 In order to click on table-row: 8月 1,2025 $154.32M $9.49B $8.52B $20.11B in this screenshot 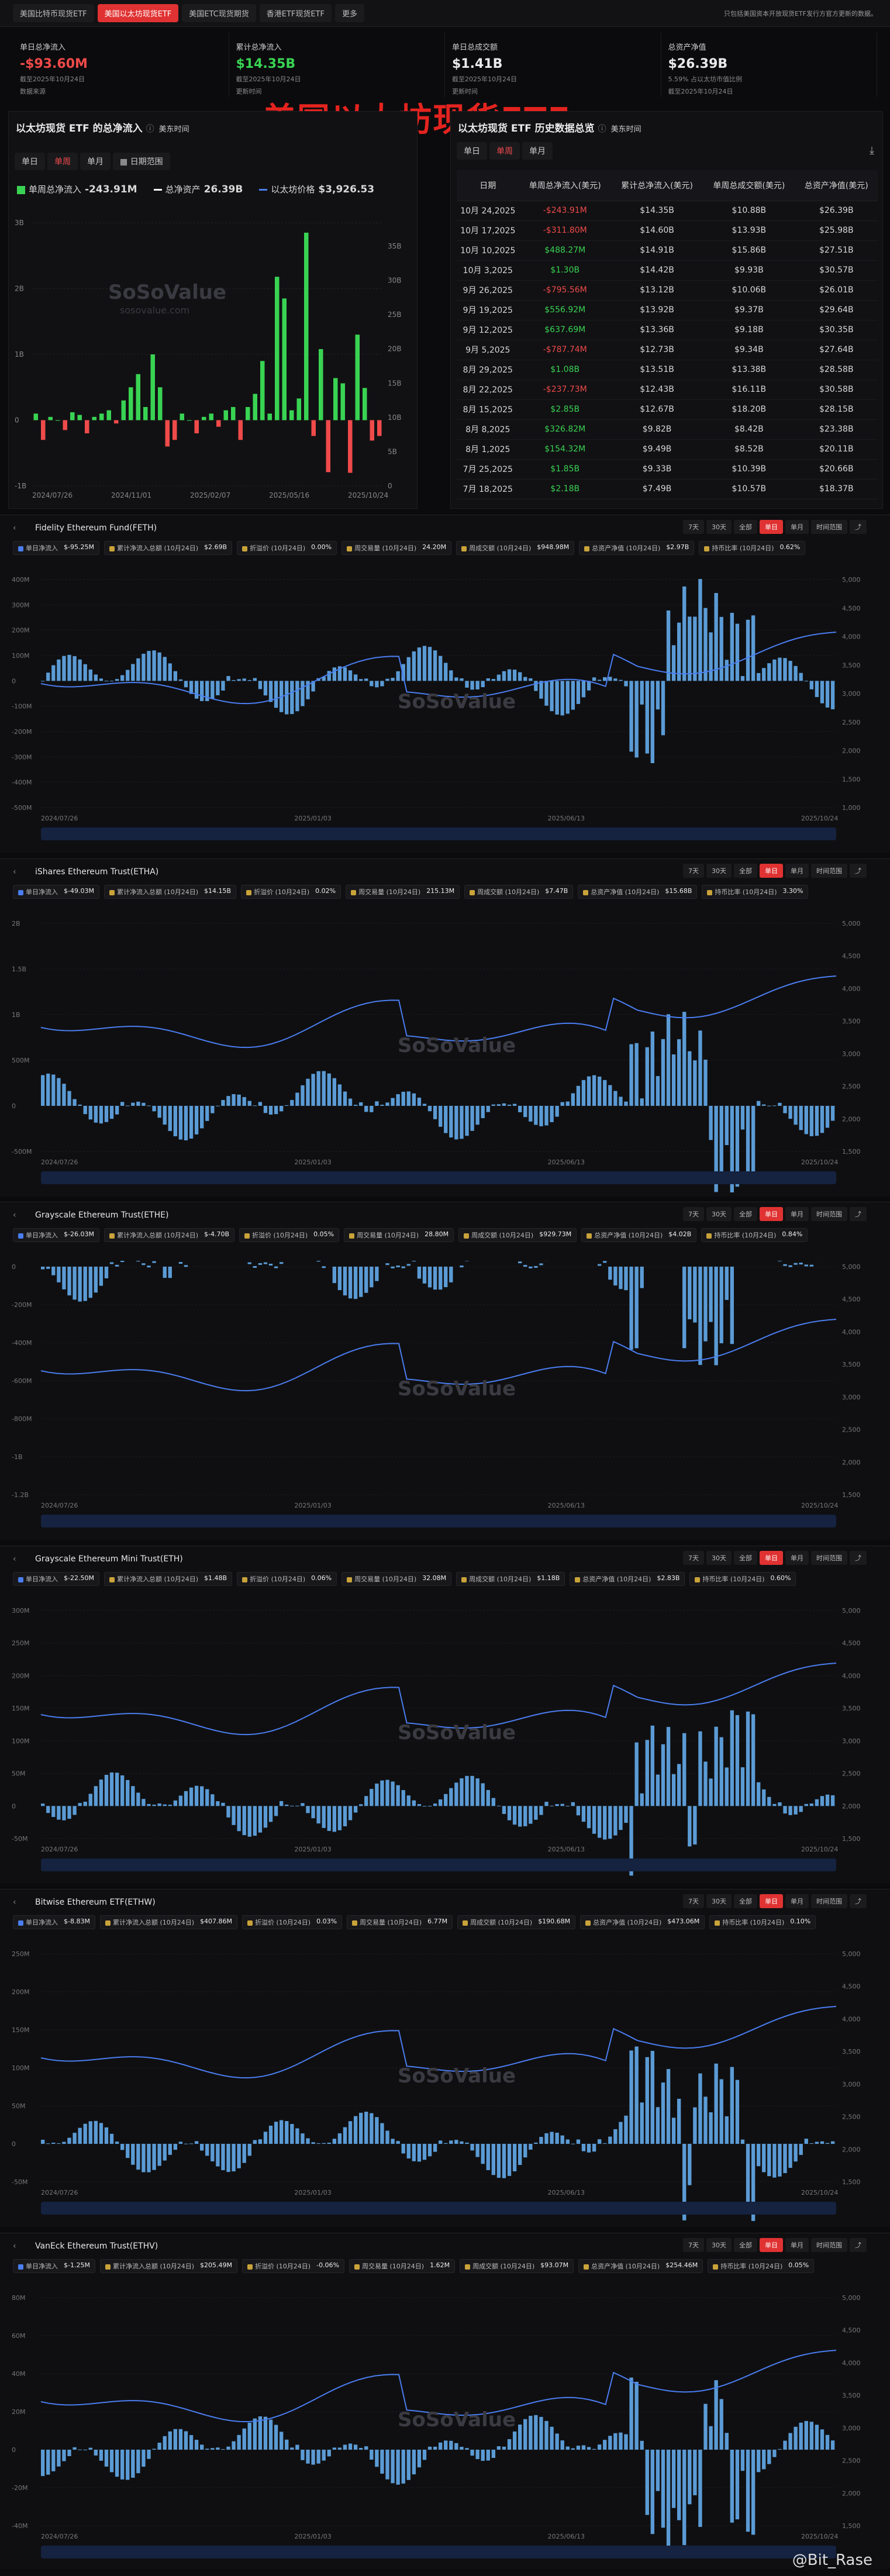, I will do `click(667, 450)`.